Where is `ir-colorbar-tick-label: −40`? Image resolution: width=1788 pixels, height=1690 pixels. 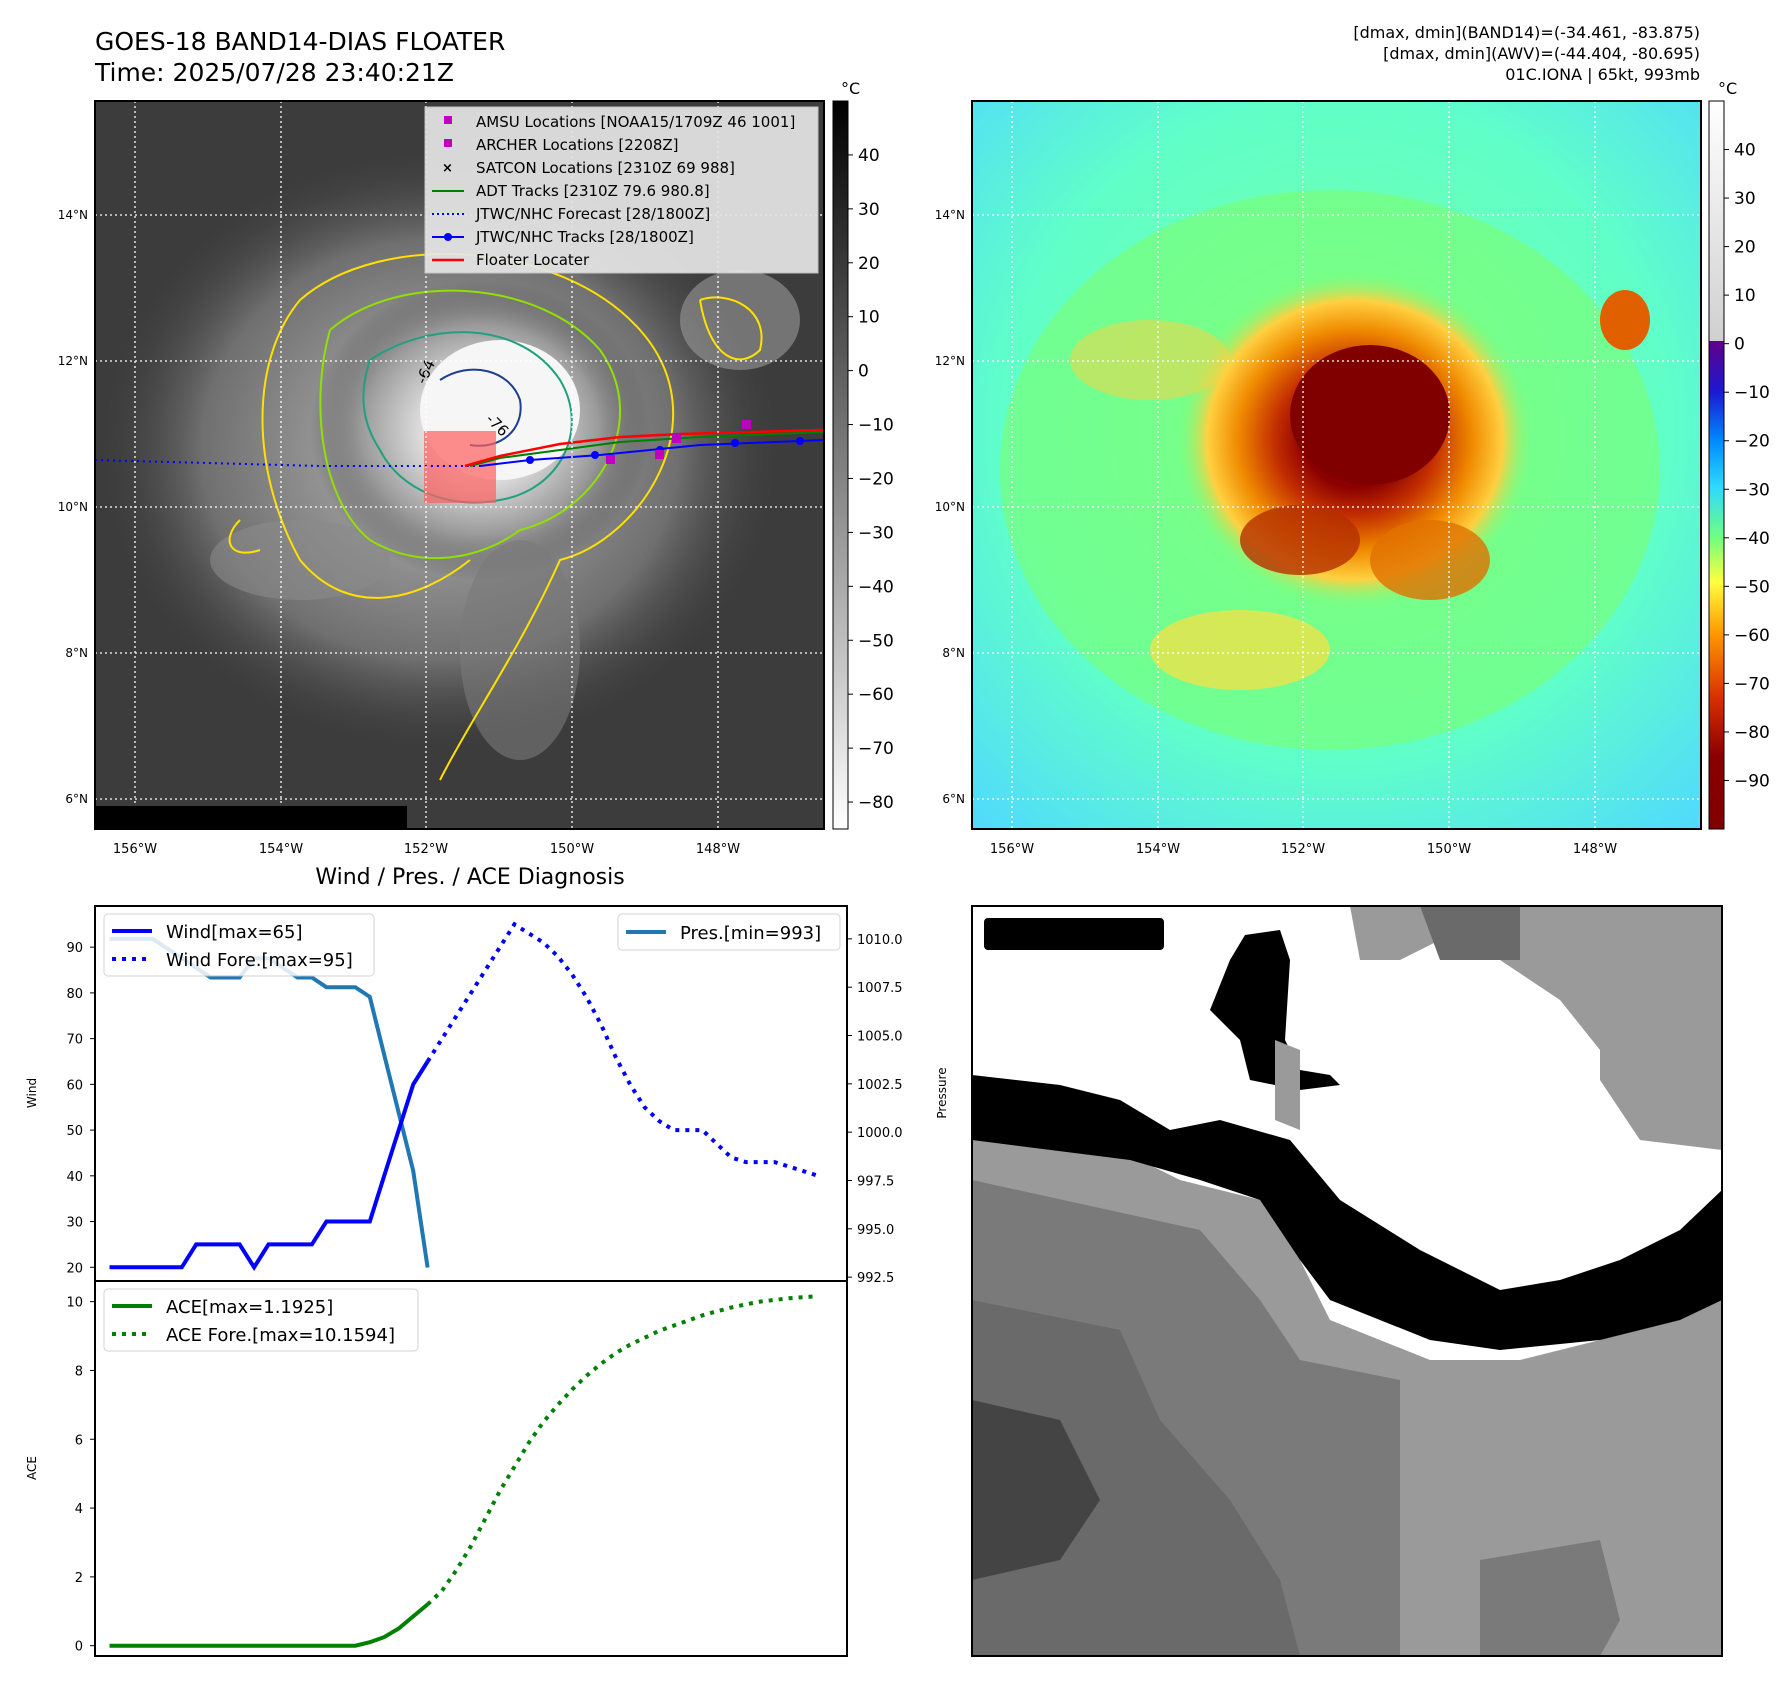 ir-colorbar-tick-label: −40 is located at coordinates (876, 587).